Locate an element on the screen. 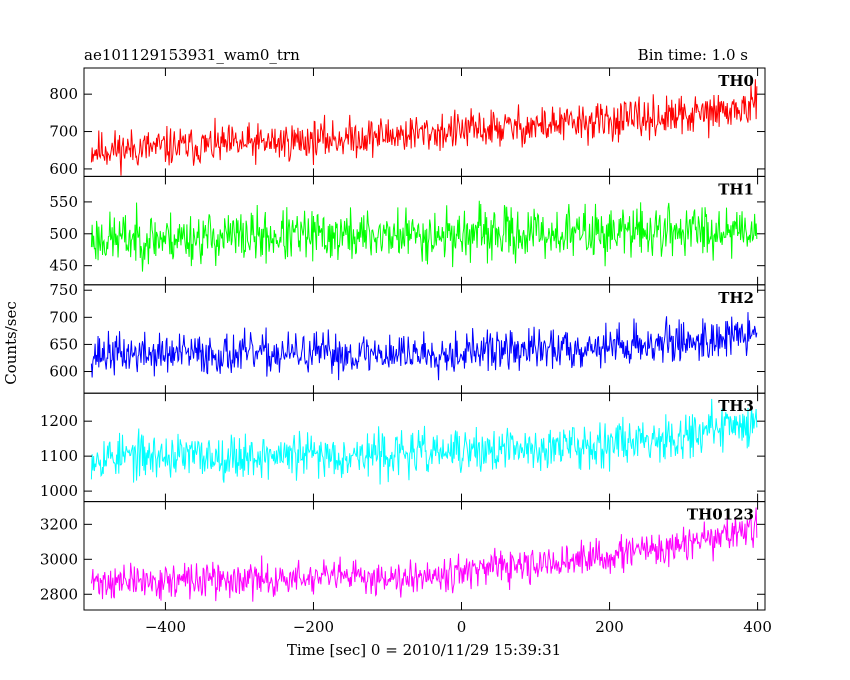 The image size is (850, 680). y-tick-label: 2800 is located at coordinates (59, 594).